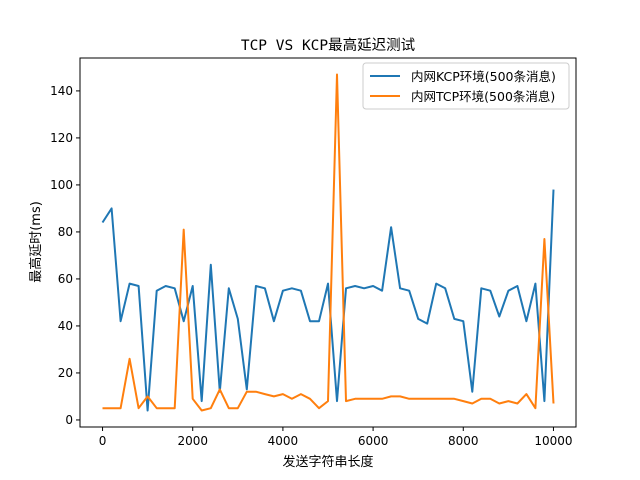  Describe the element at coordinates (61, 185) in the screenshot. I see `y-tick-label: 100` at that location.